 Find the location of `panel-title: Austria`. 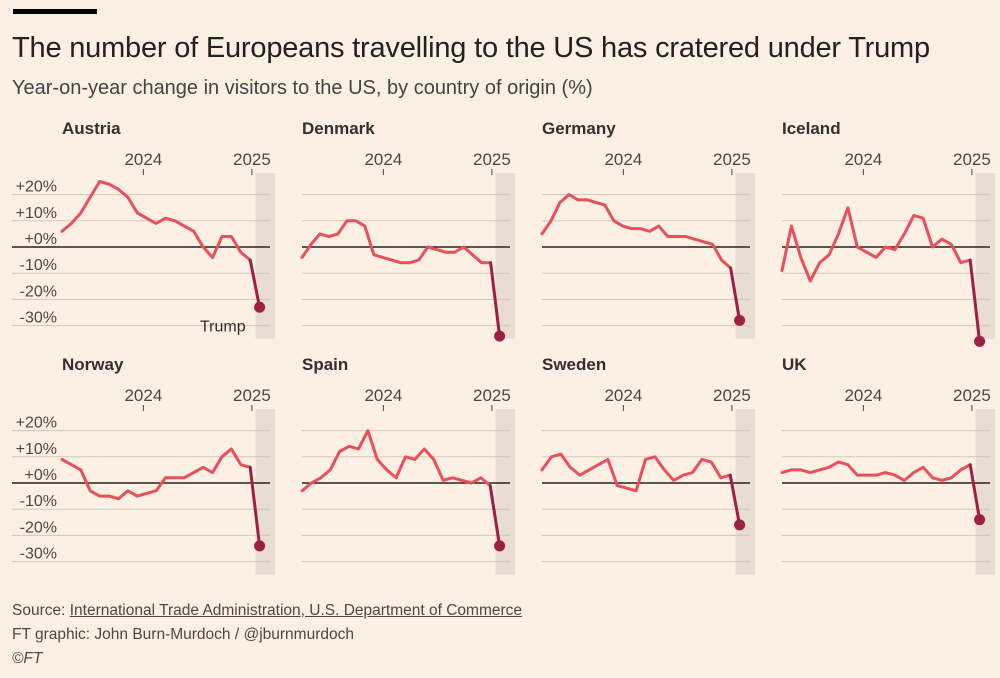

panel-title: Austria is located at coordinates (91, 128).